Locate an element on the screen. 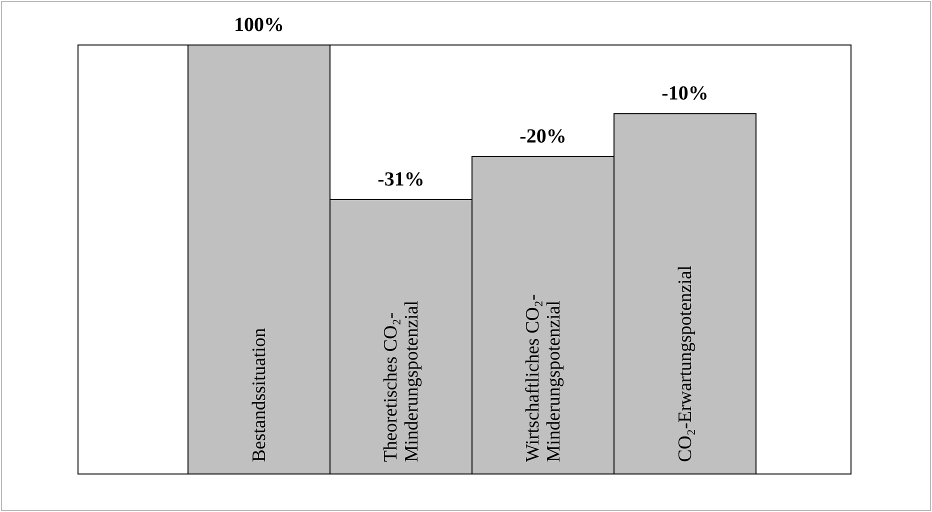 Image resolution: width=932 pixels, height=512 pixels. x-tick-label: Bestandssituation is located at coordinates (259, 394).